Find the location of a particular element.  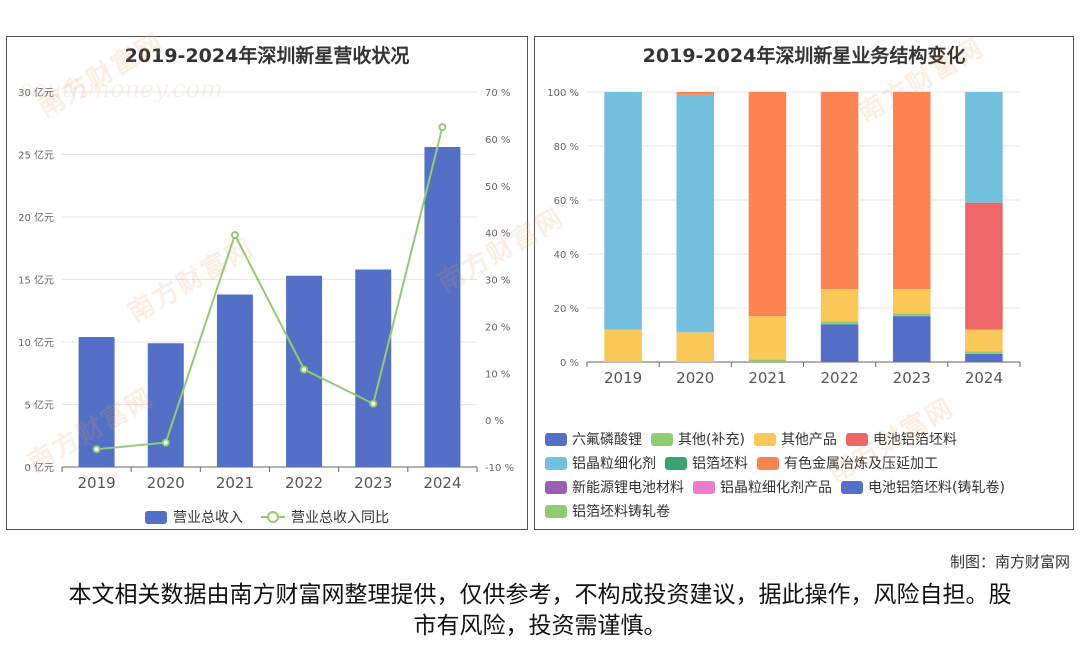

y-tick-label: 40 % is located at coordinates (566, 255).